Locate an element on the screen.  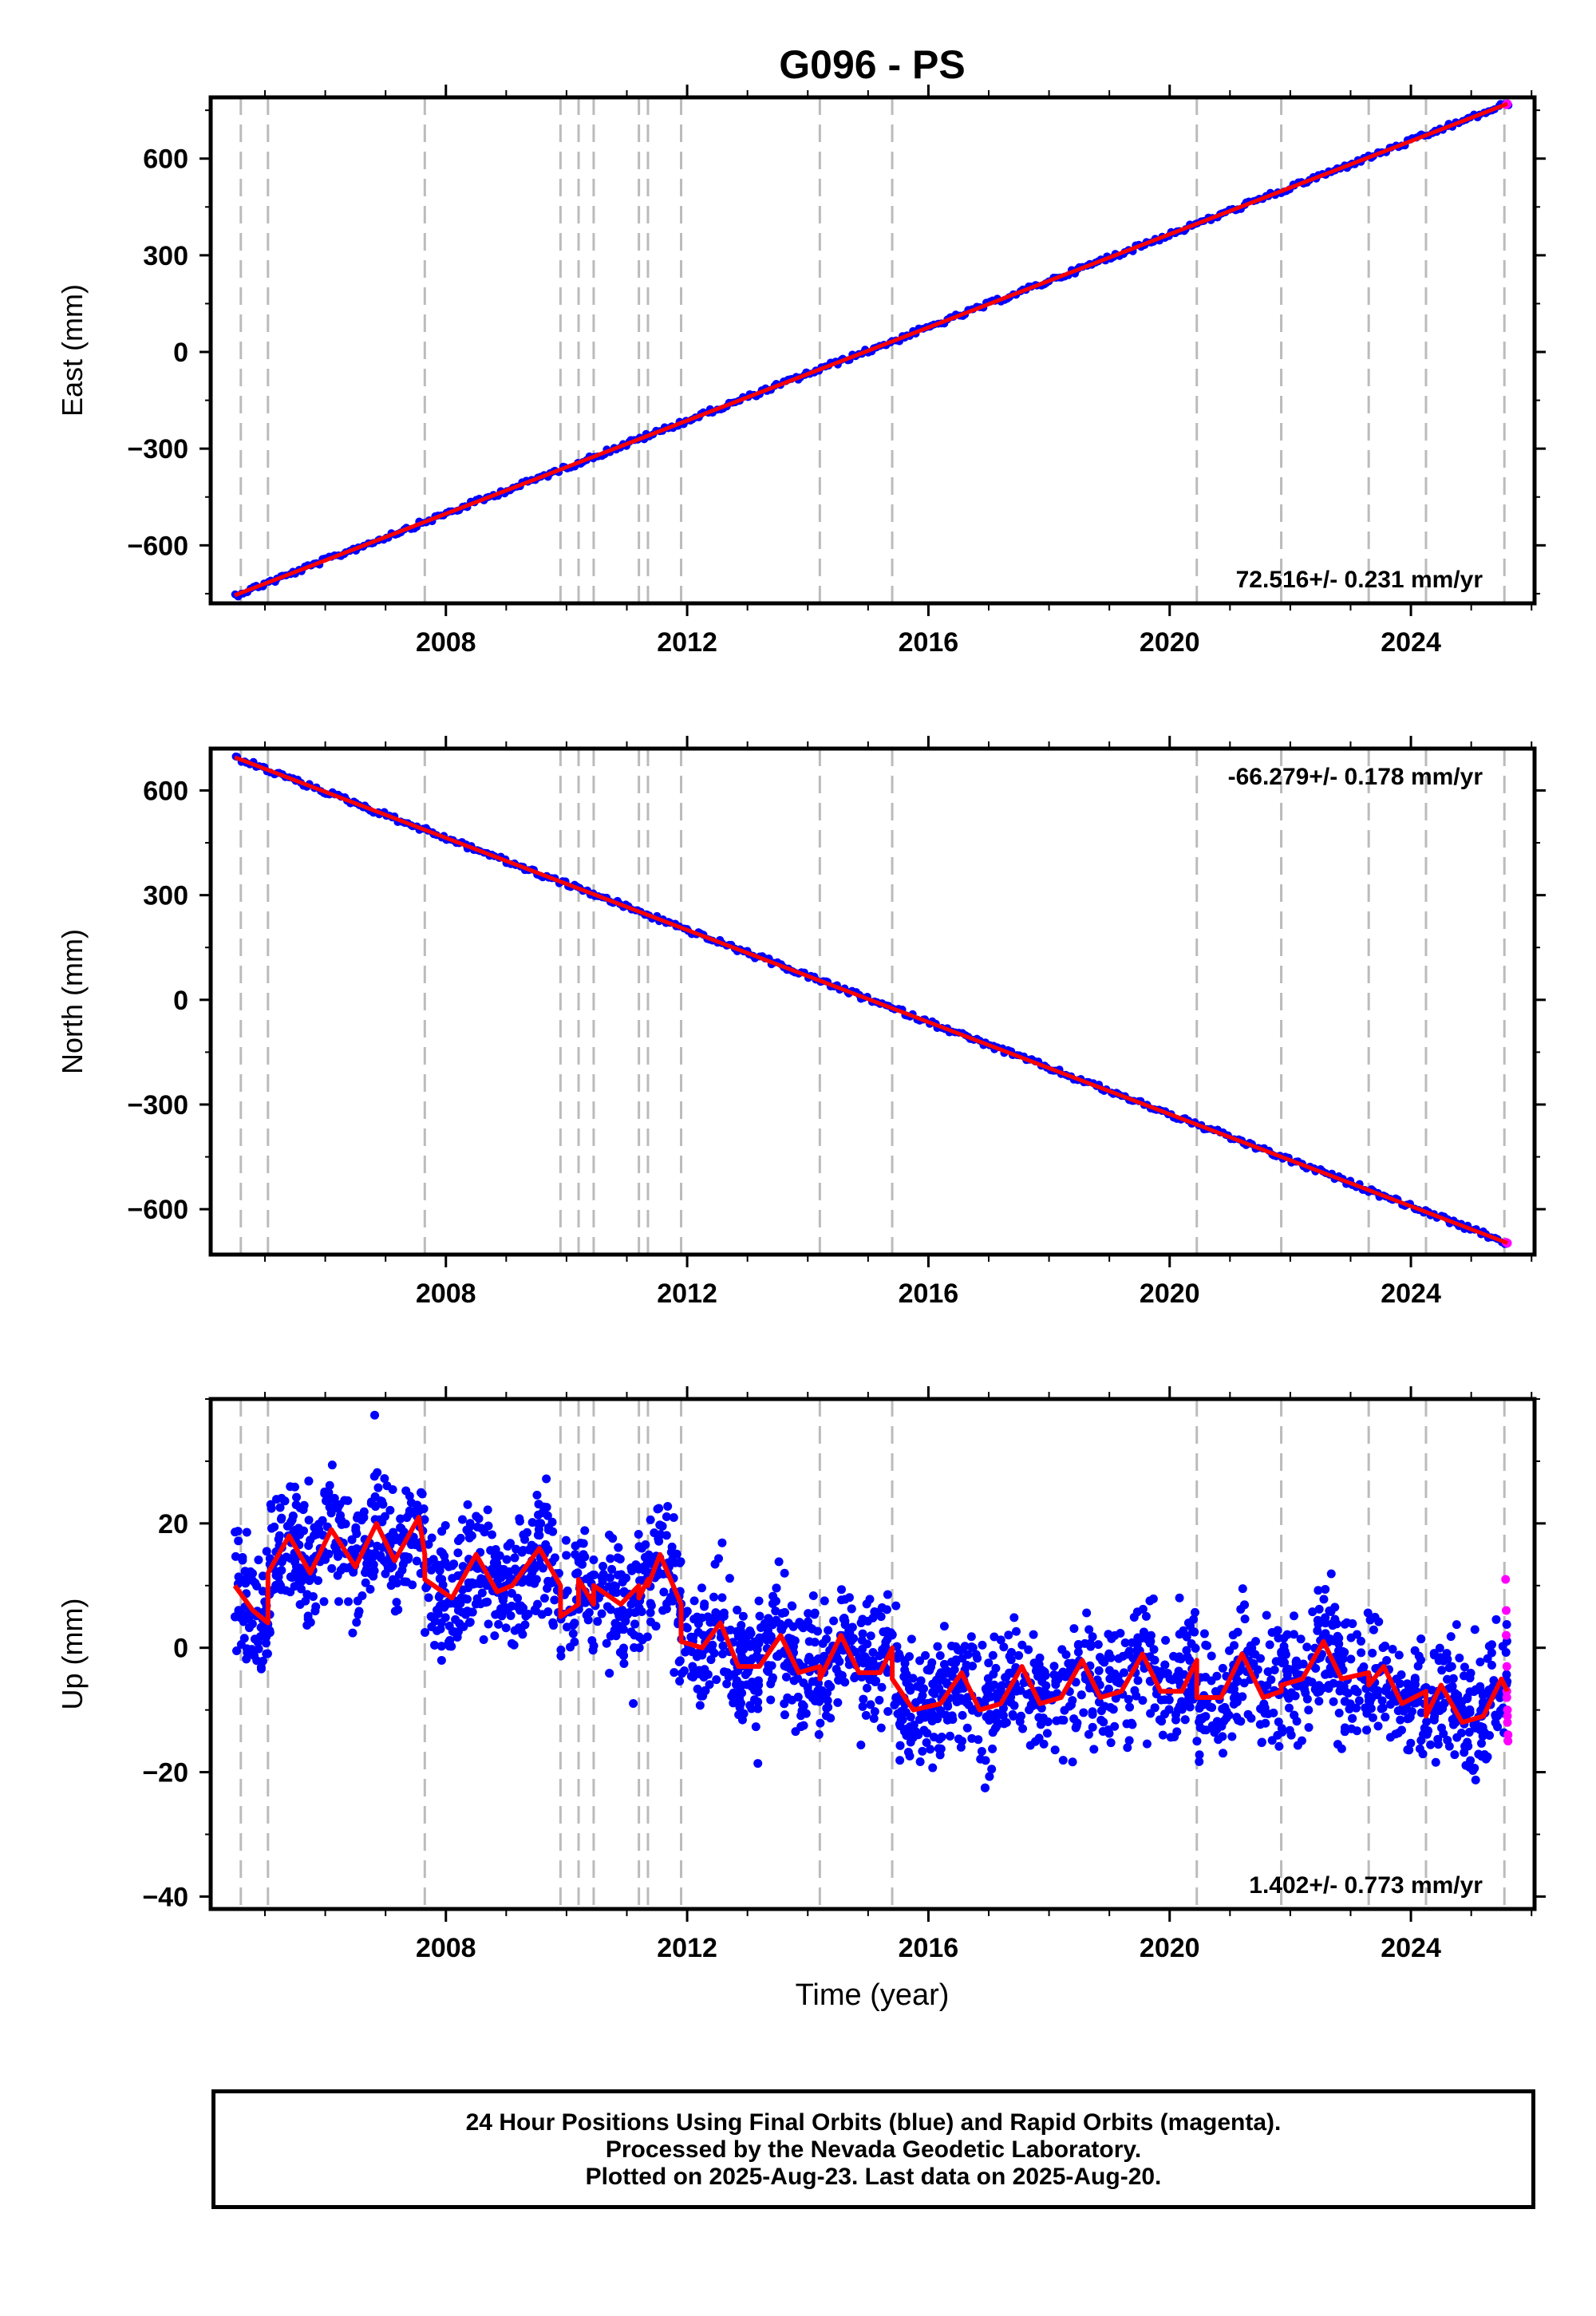
y-tick-label: 0 is located at coordinates (180, 1649).